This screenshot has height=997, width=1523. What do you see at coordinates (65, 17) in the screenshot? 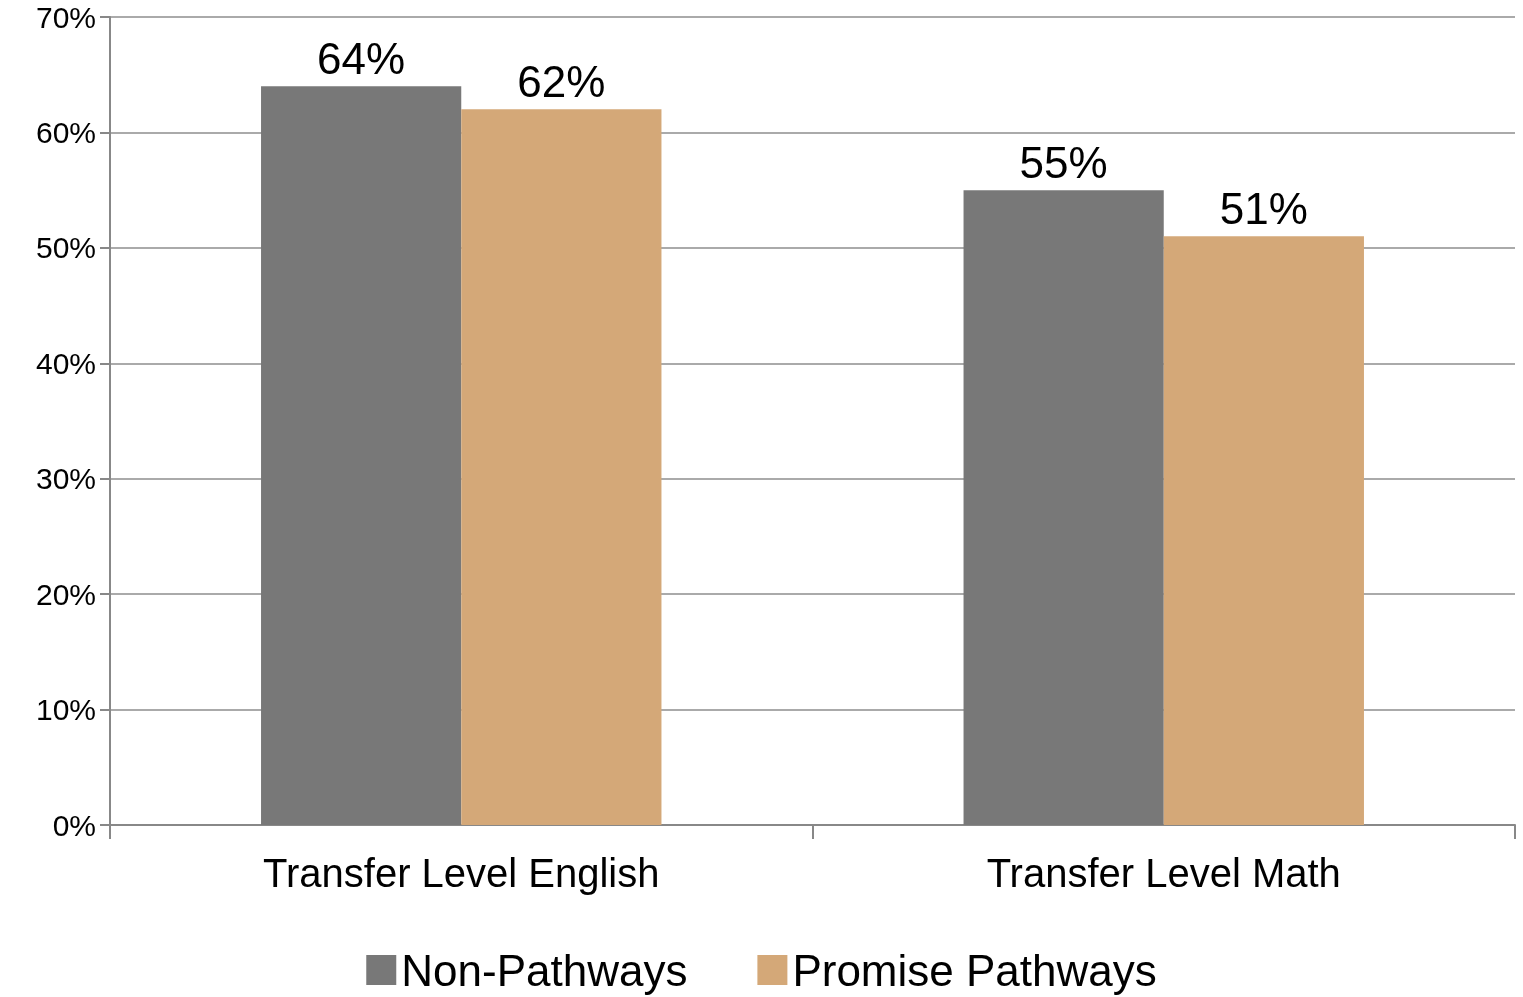
I see `y-tick-label: 70%` at bounding box center [65, 17].